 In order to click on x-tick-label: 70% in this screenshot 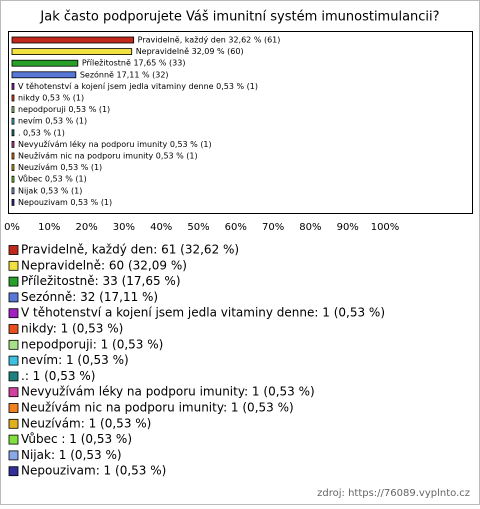, I will do `click(273, 227)`.